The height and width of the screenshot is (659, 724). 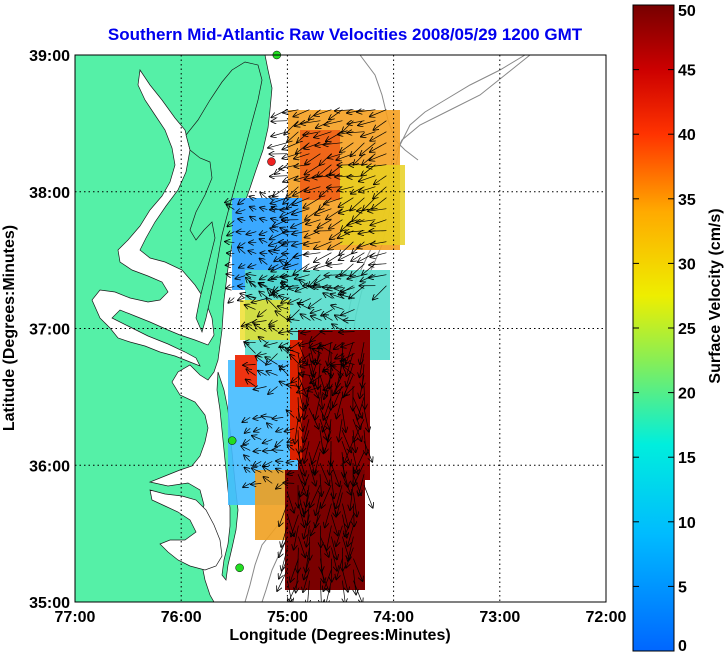 What do you see at coordinates (224, 197) in the screenshot?
I see `delmarva-peninsula` at bounding box center [224, 197].